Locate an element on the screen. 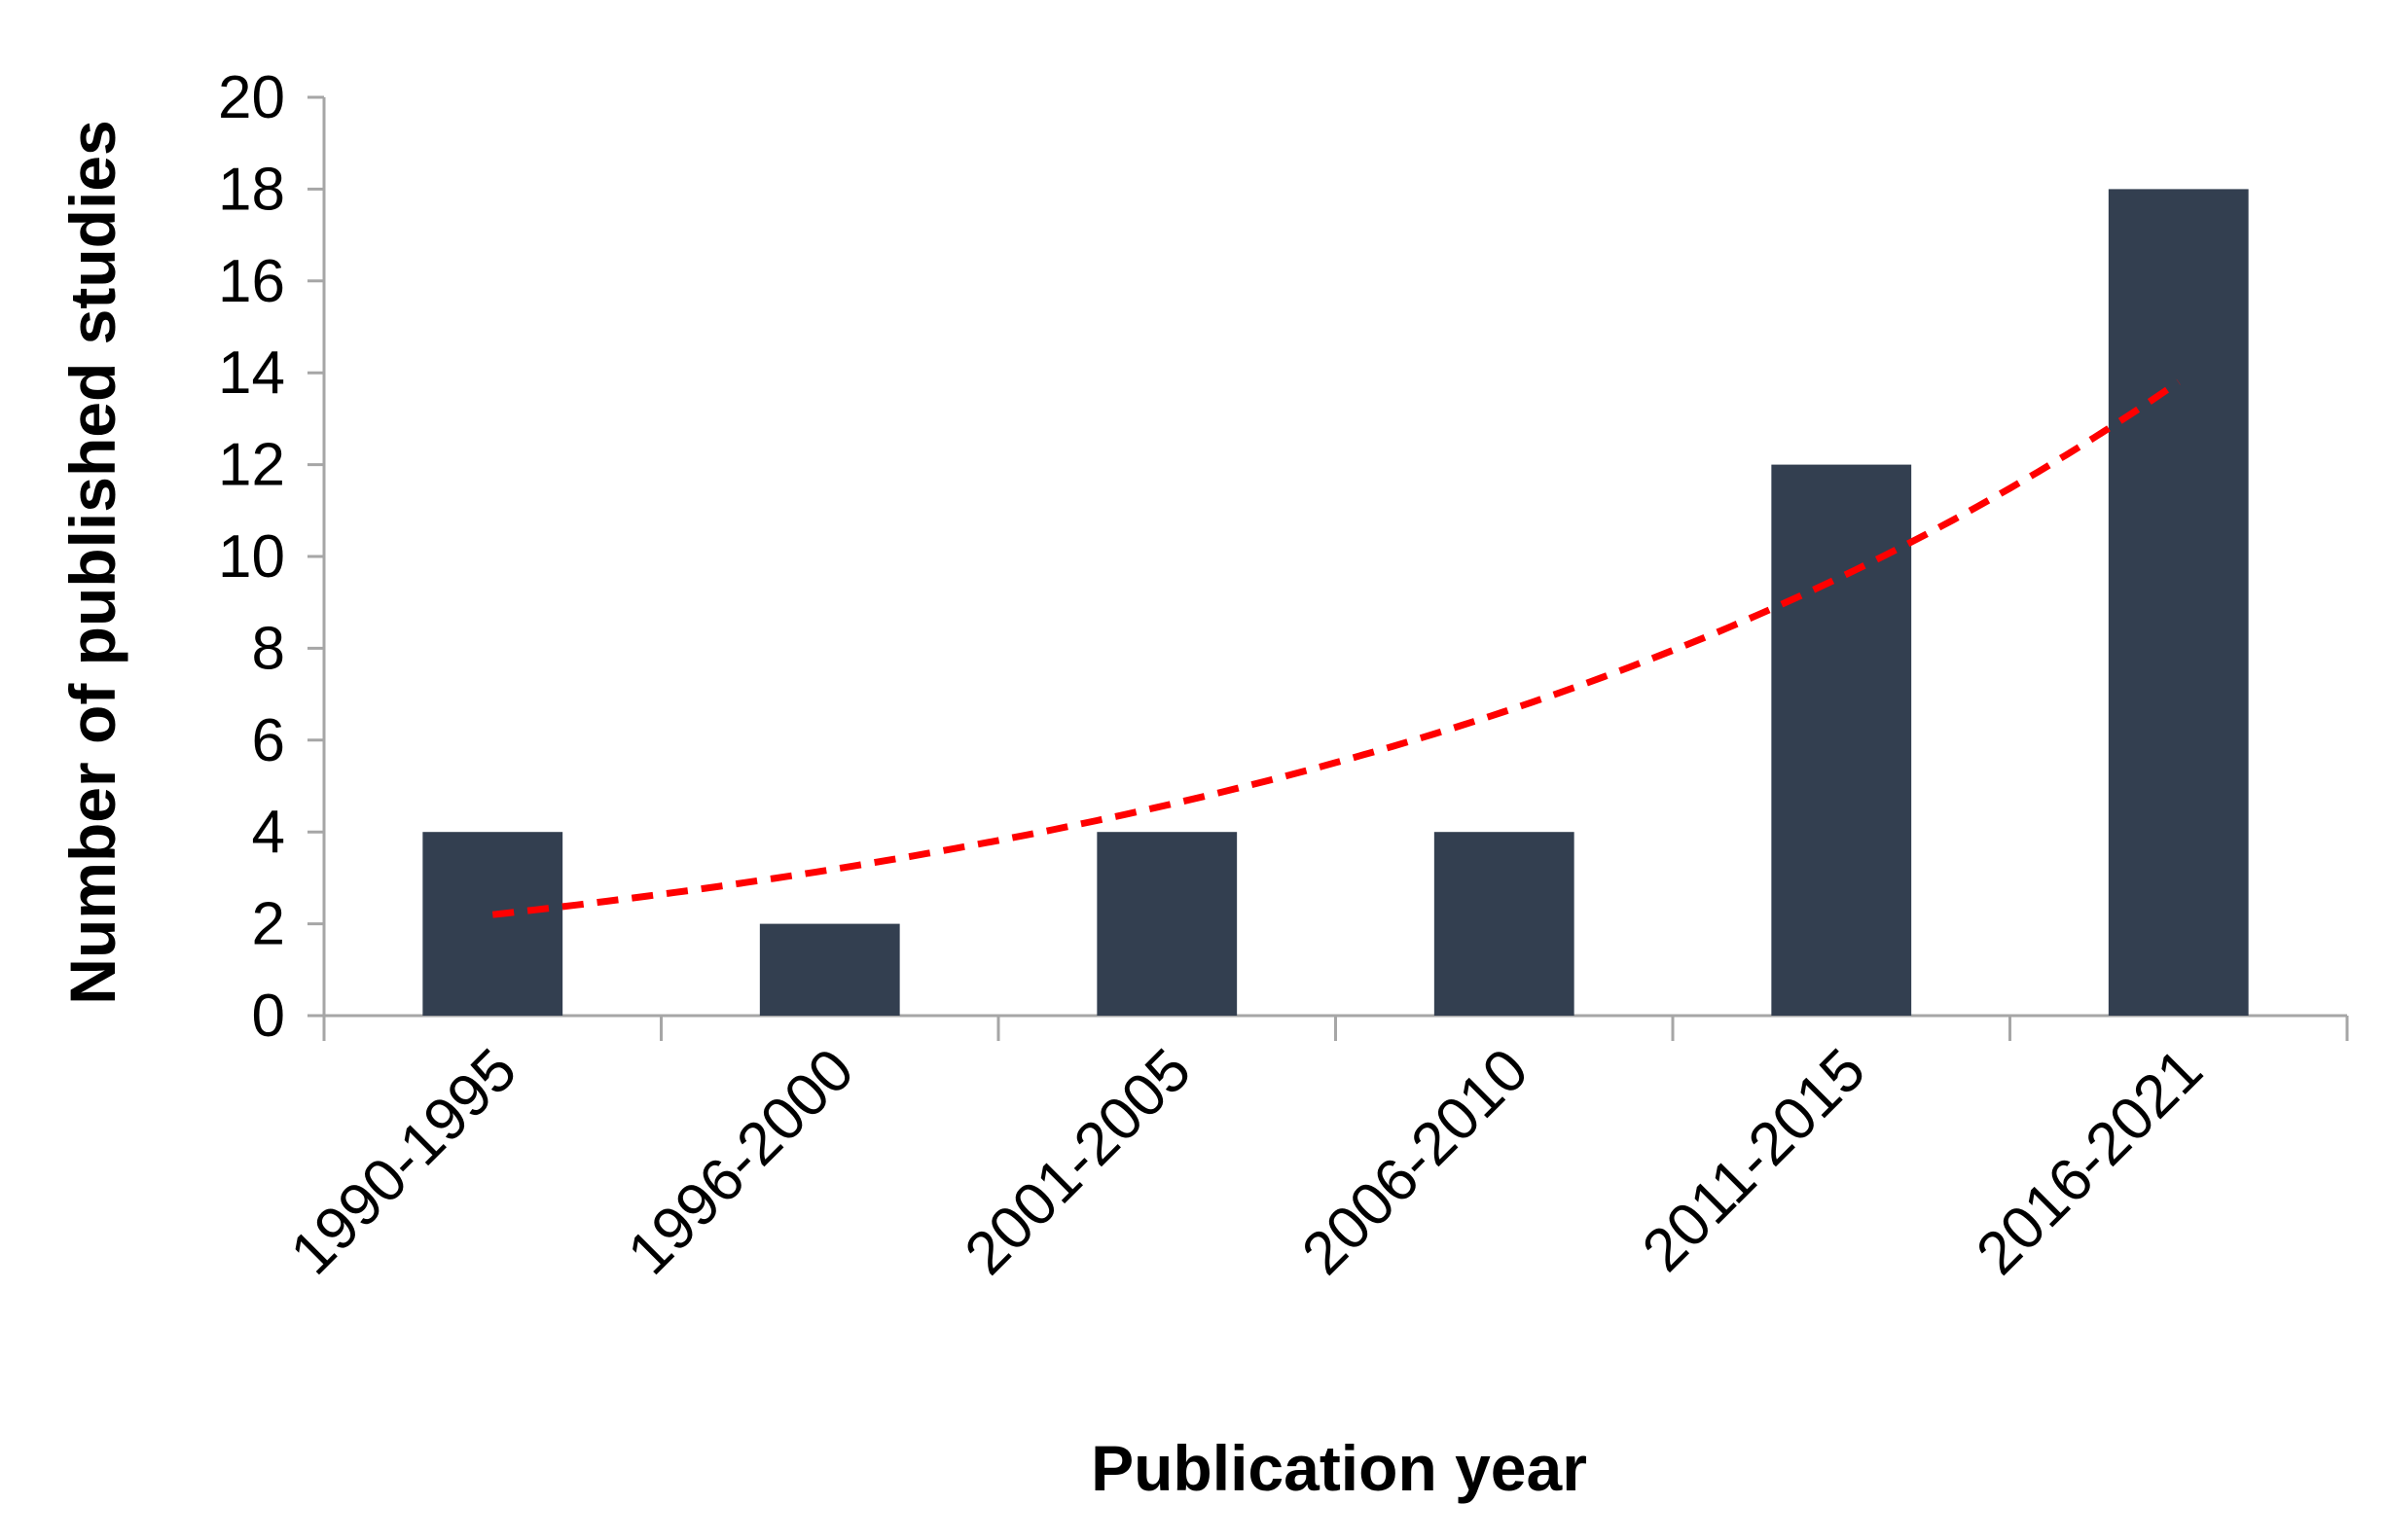 The image size is (2387, 1540). y-tick-label: 16 is located at coordinates (251, 281).